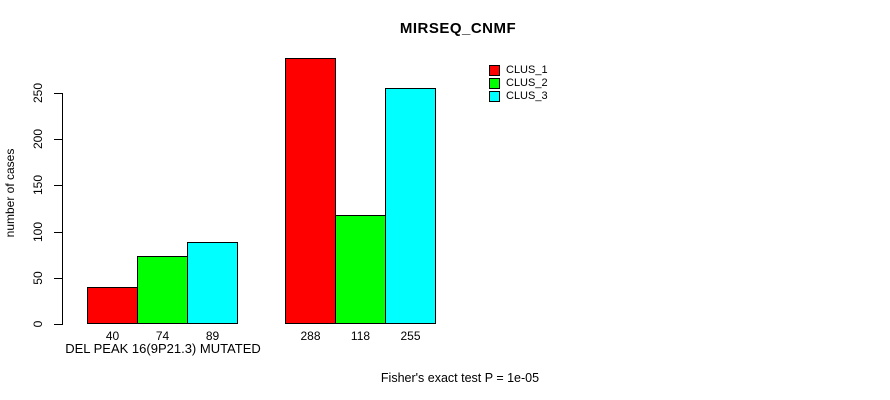 The height and width of the screenshot is (400, 890). Describe the element at coordinates (10, 193) in the screenshot. I see `y-axis-title: number of cases` at that location.